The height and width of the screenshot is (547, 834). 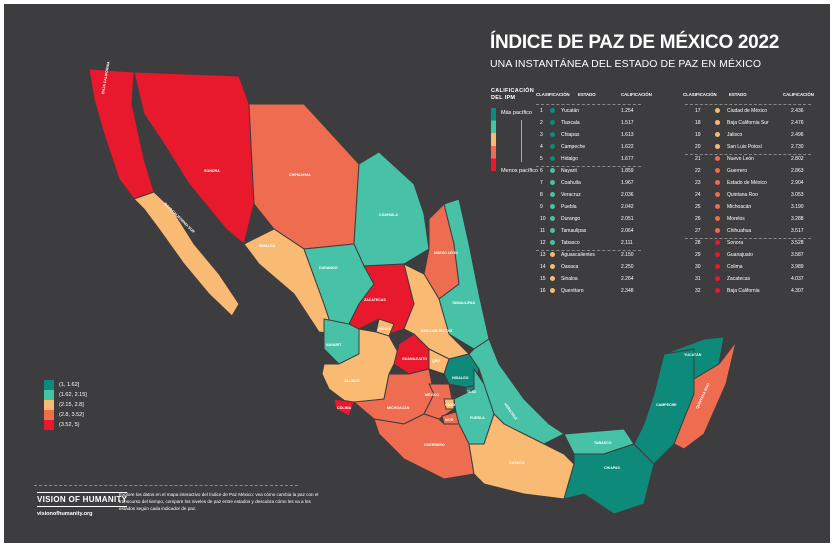 What do you see at coordinates (705, 395) in the screenshot?
I see `state-quintana-roo` at bounding box center [705, 395].